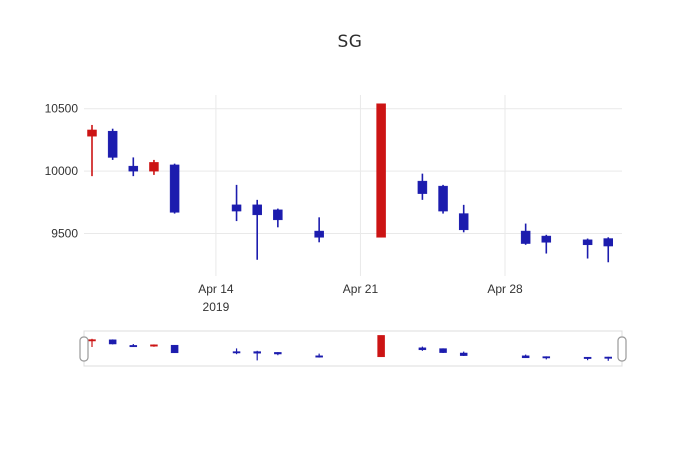  What do you see at coordinates (505, 289) in the screenshot?
I see `x-tick-label: Apr 28` at bounding box center [505, 289].